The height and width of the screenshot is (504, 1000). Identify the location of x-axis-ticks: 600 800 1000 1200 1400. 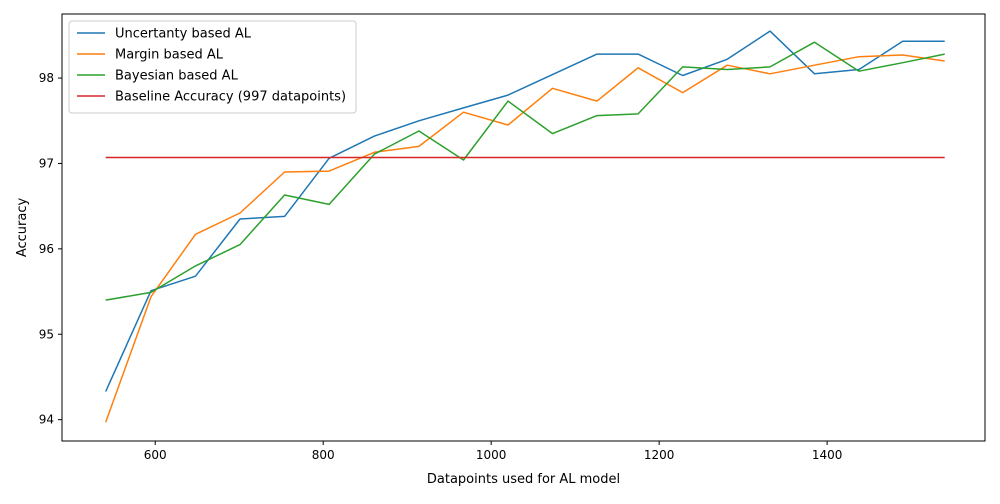
(493, 451).